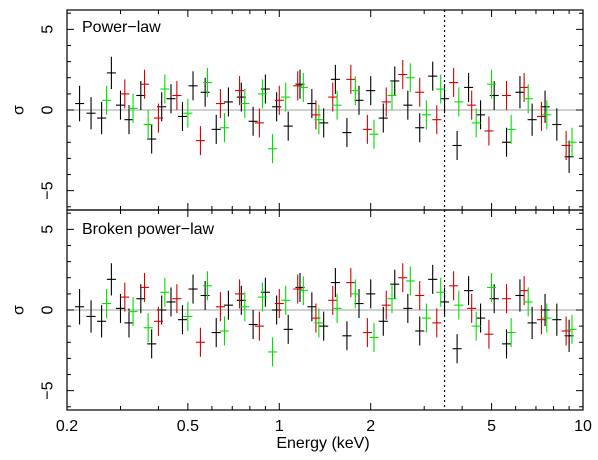 The width and height of the screenshot is (598, 460). Describe the element at coordinates (491, 426) in the screenshot. I see `x-tick-label: 5` at that location.